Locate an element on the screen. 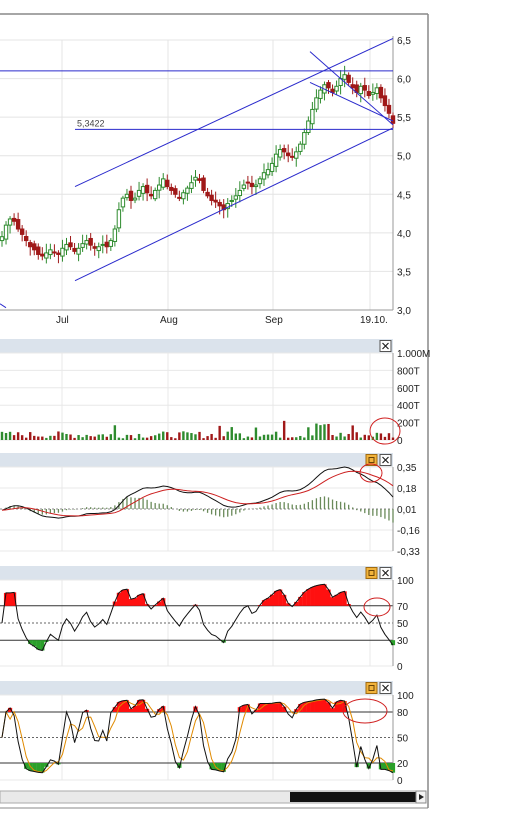 The height and width of the screenshot is (820, 530). rsi-axis-tick: 30 is located at coordinates (403, 641).